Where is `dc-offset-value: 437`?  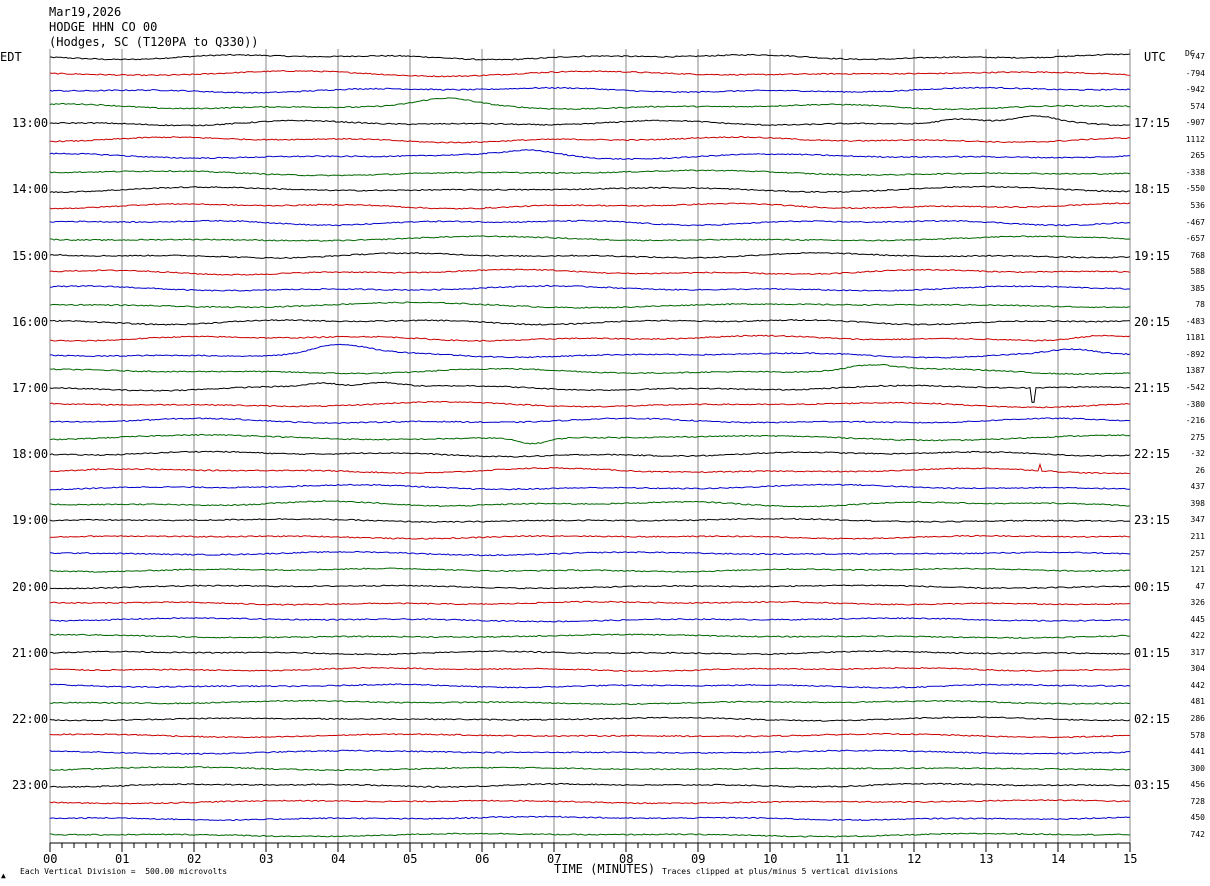
dc-offset-value: 437 is located at coordinates (1197, 487).